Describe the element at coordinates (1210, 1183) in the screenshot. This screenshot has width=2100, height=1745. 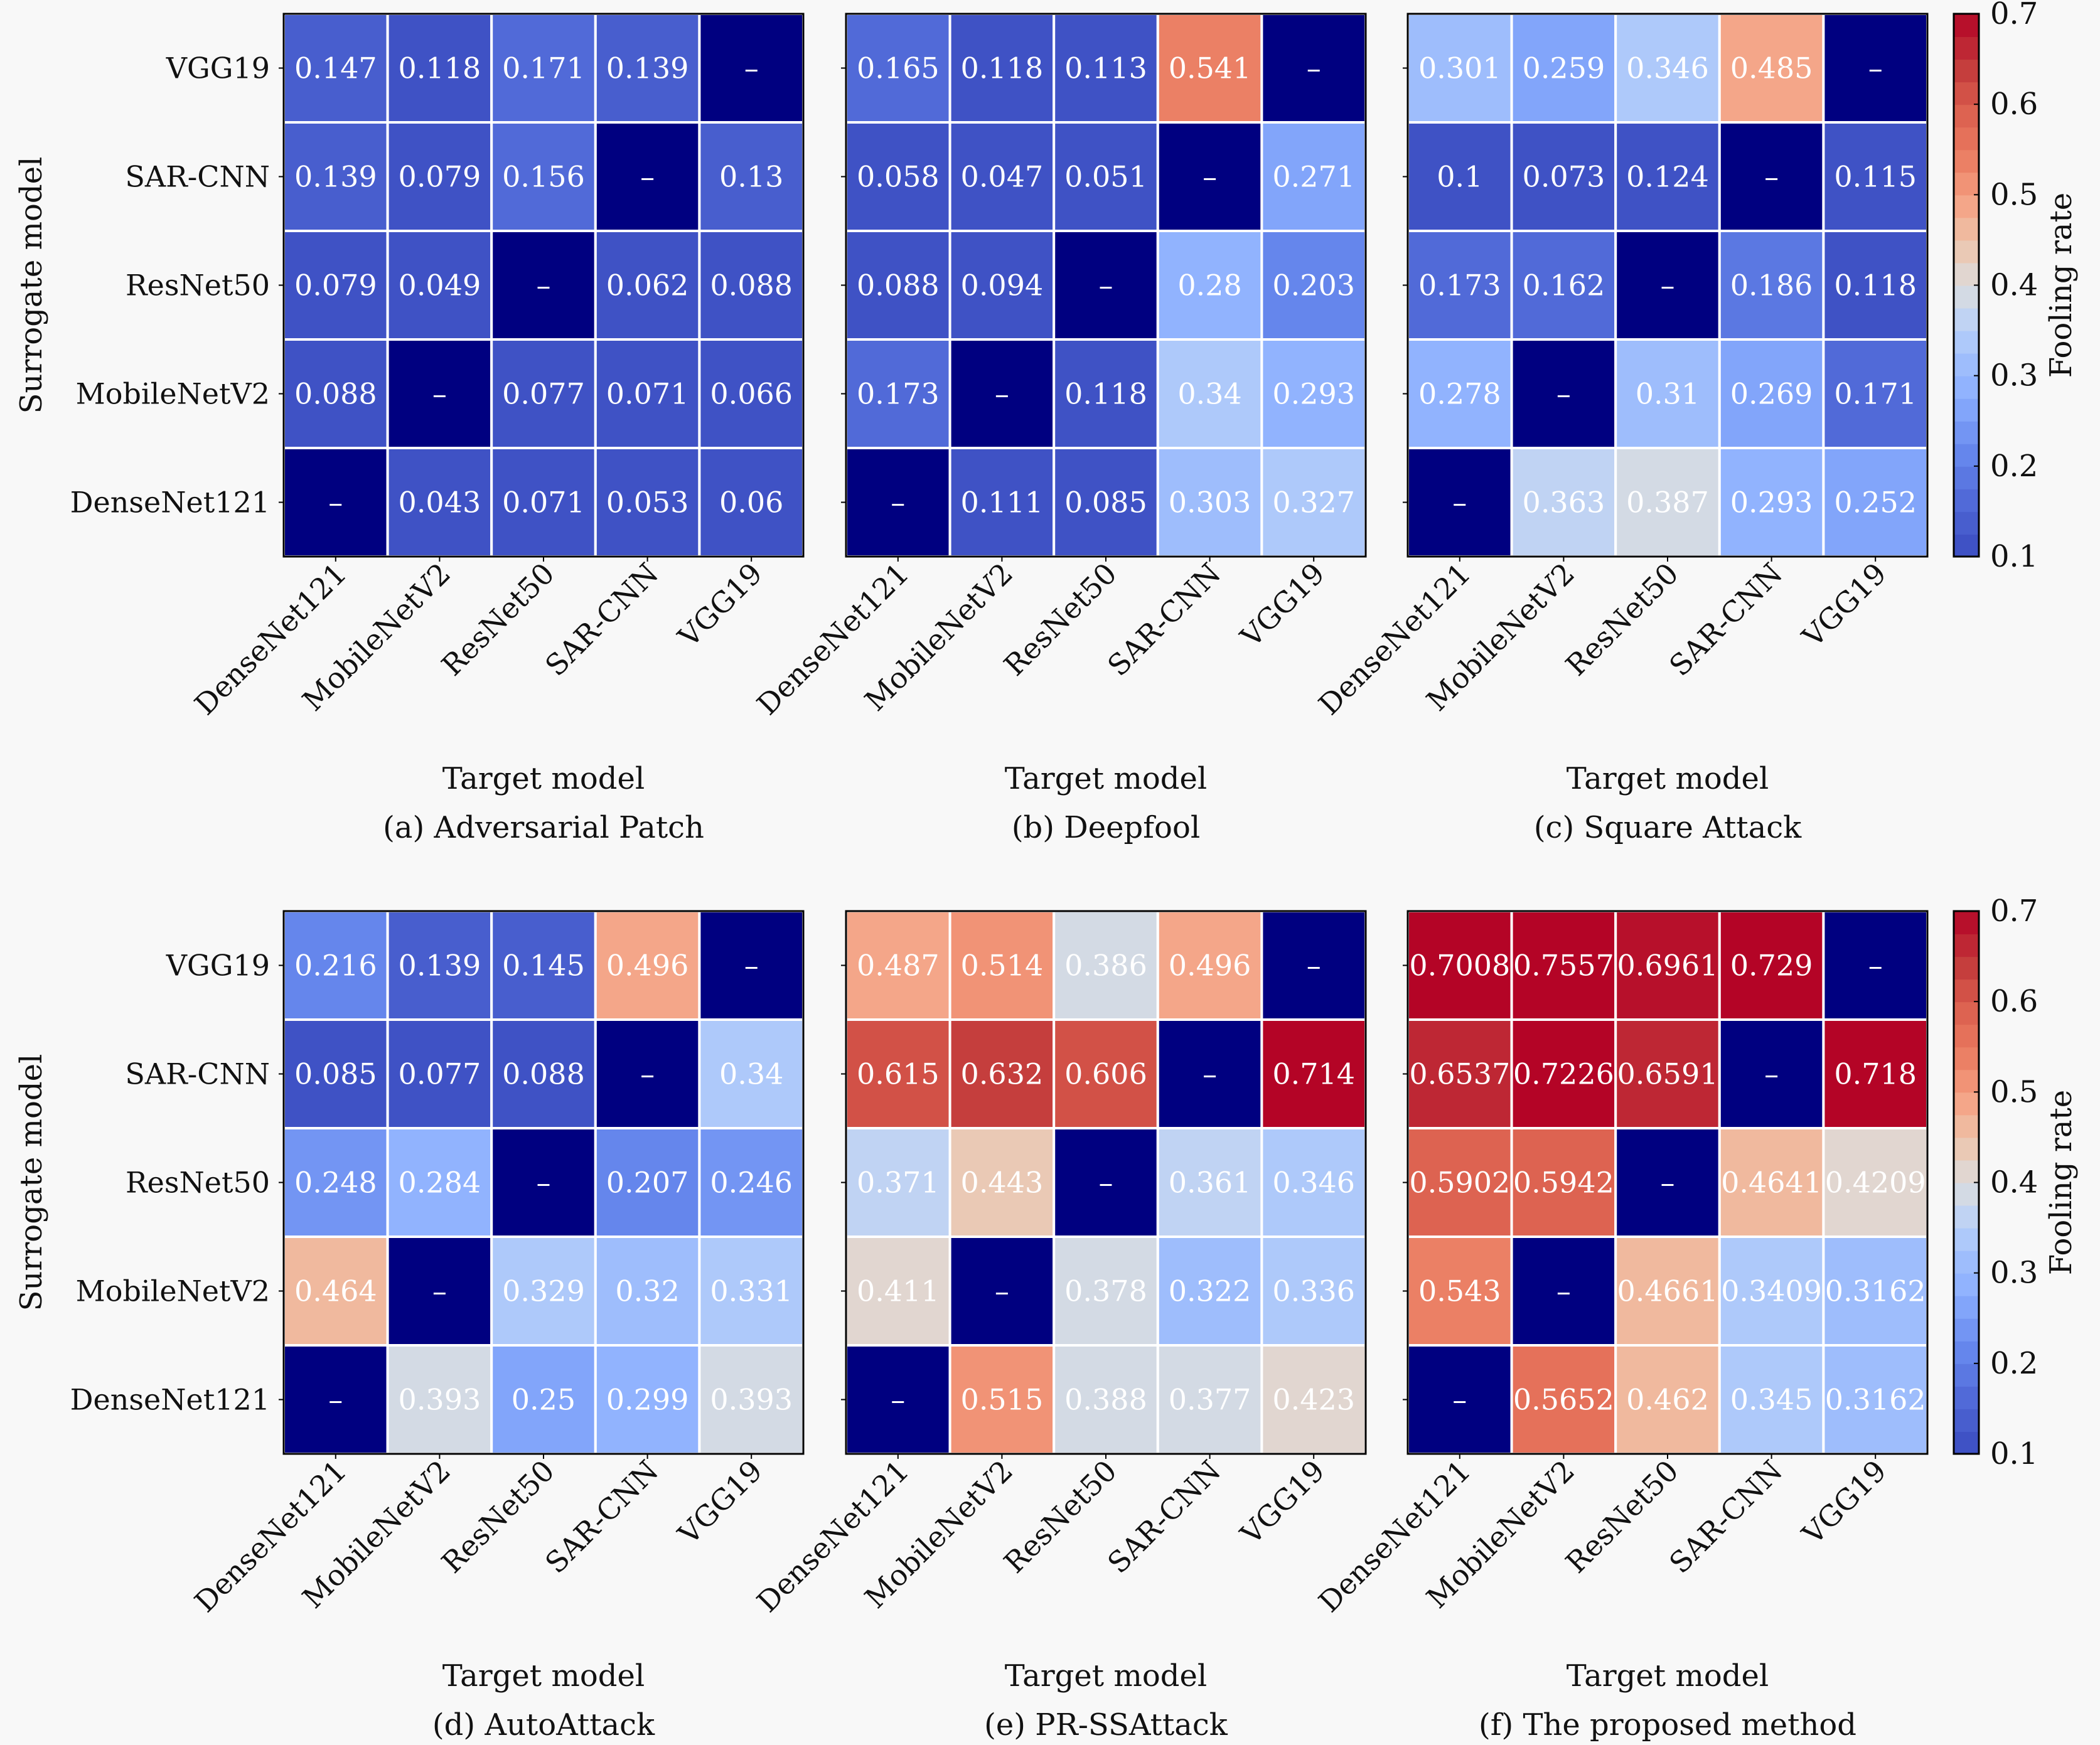
I see `heatmap-cell-label: 0.361` at that location.